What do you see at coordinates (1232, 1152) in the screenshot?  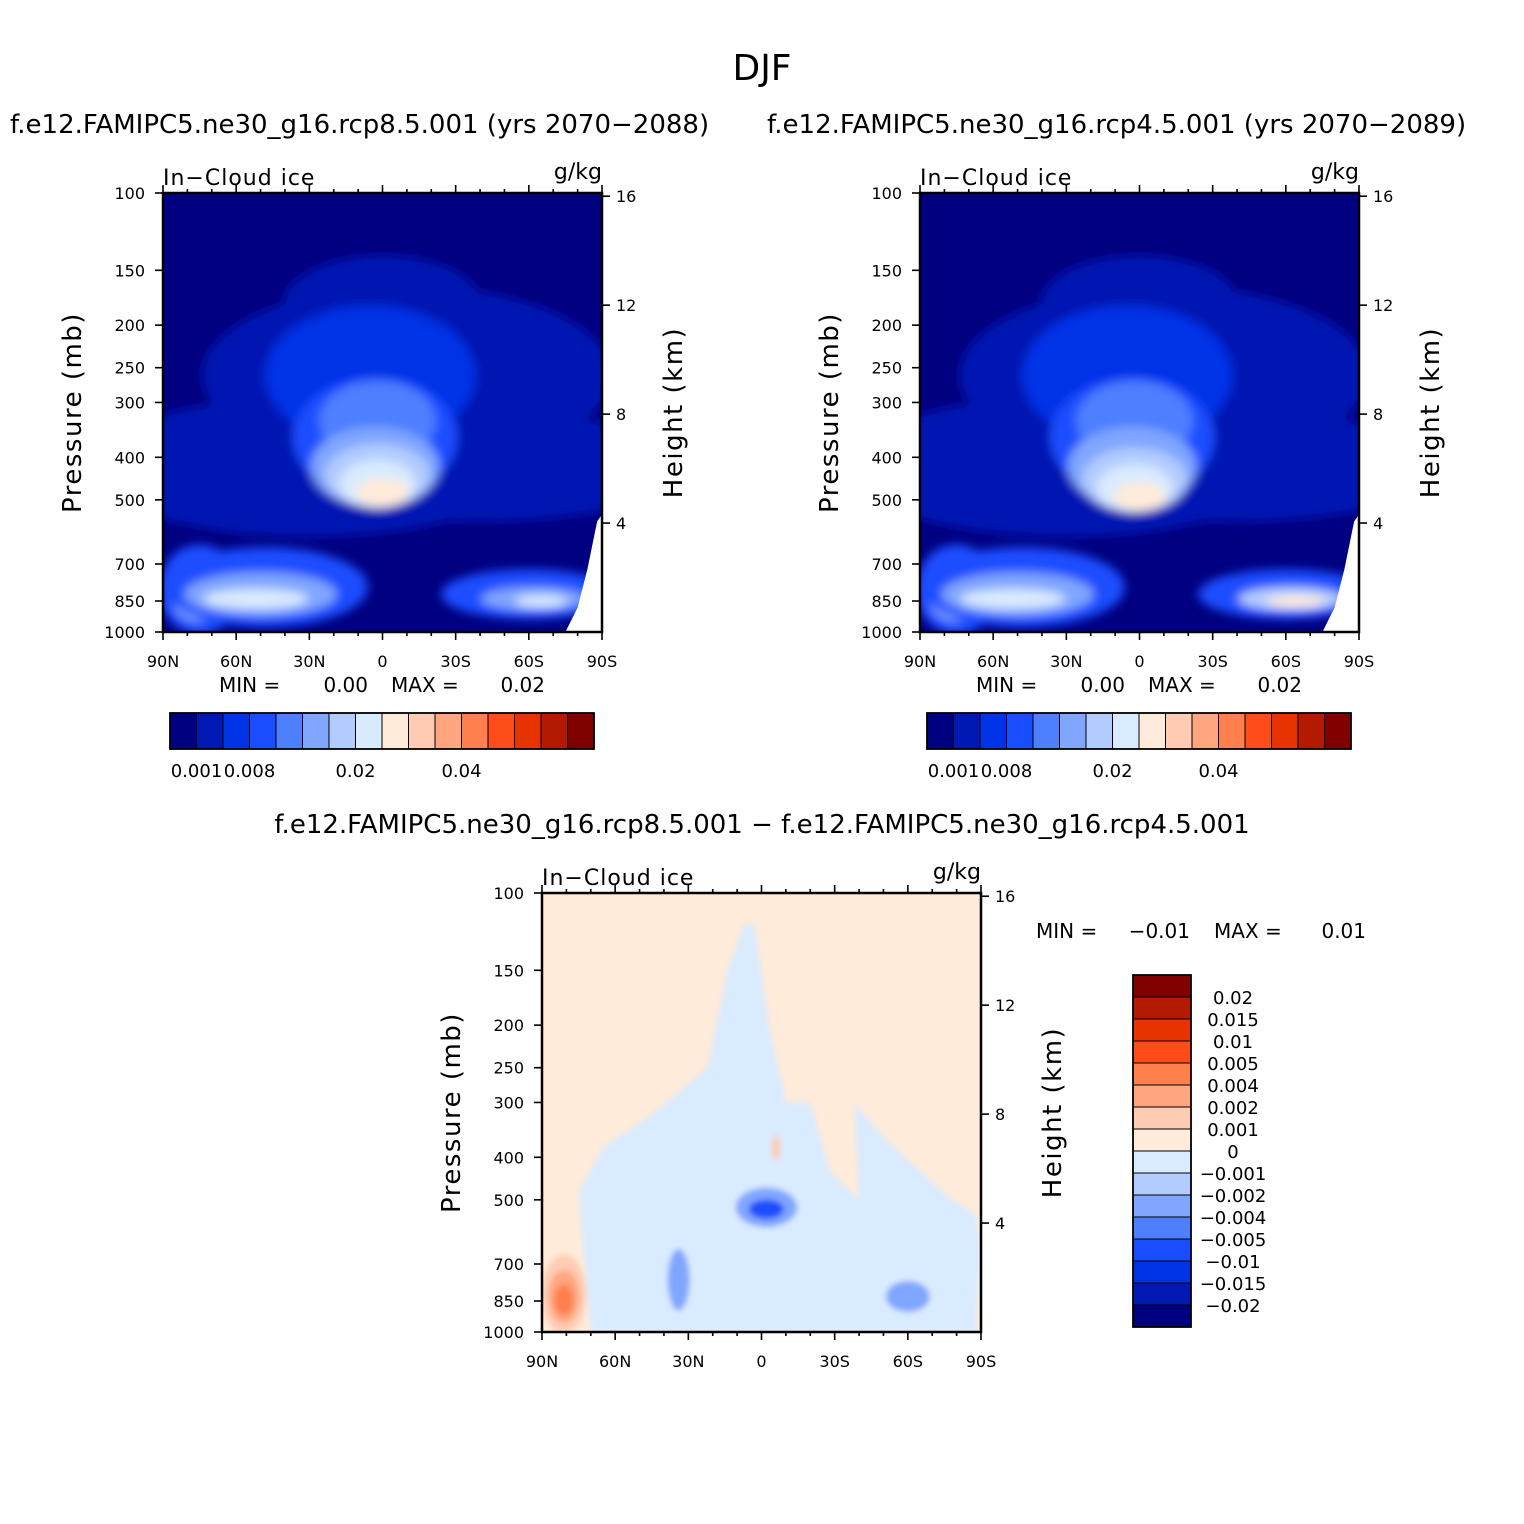 I see `colorbar-label: 0` at bounding box center [1232, 1152].